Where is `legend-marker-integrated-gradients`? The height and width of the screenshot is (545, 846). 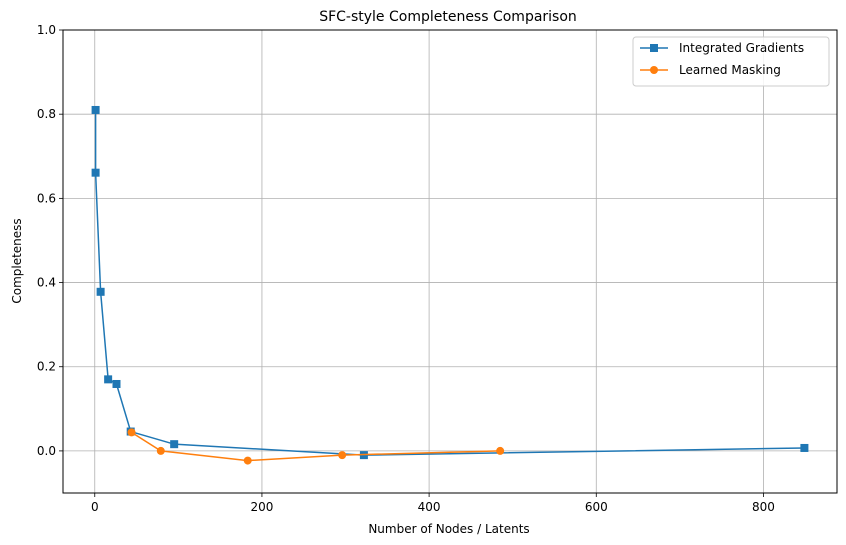 legend-marker-integrated-gradients is located at coordinates (654, 48).